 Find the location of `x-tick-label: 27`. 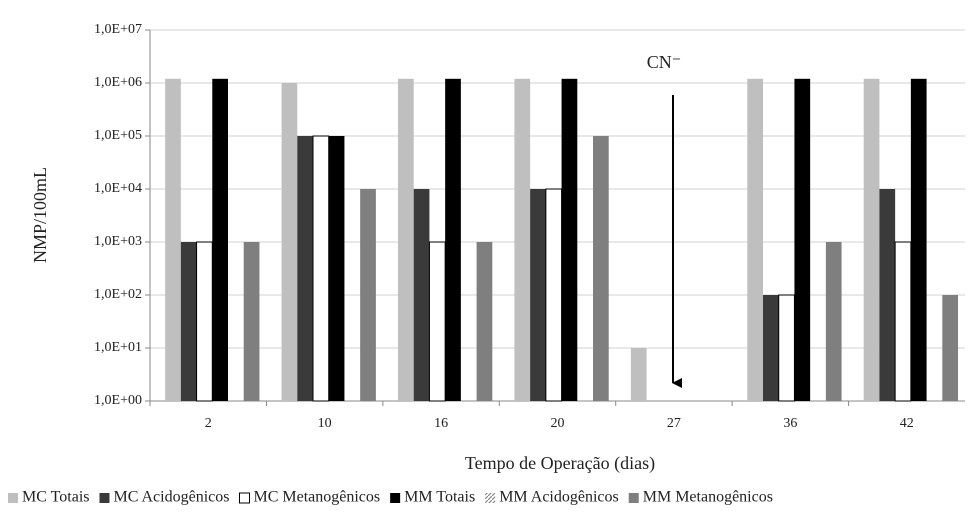

x-tick-label: 27 is located at coordinates (674, 423).